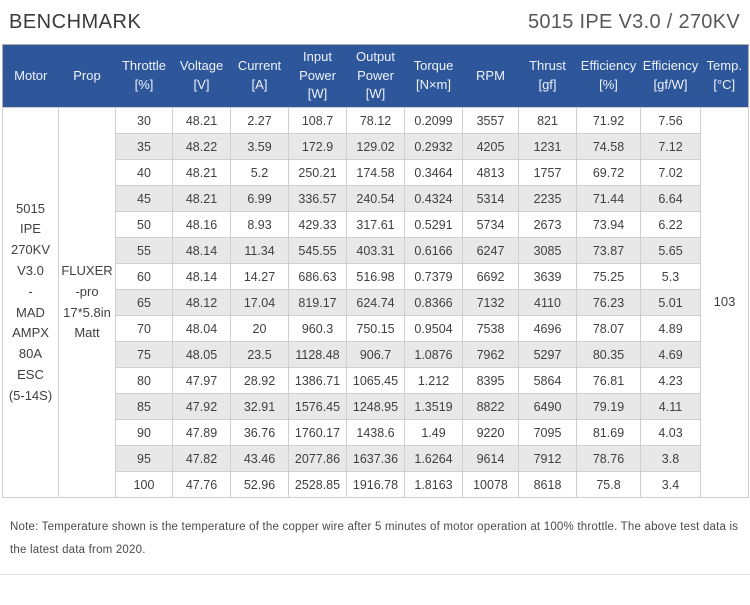 The height and width of the screenshot is (605, 750). What do you see at coordinates (608, 120) in the screenshot?
I see `data-cell: 71.92` at bounding box center [608, 120].